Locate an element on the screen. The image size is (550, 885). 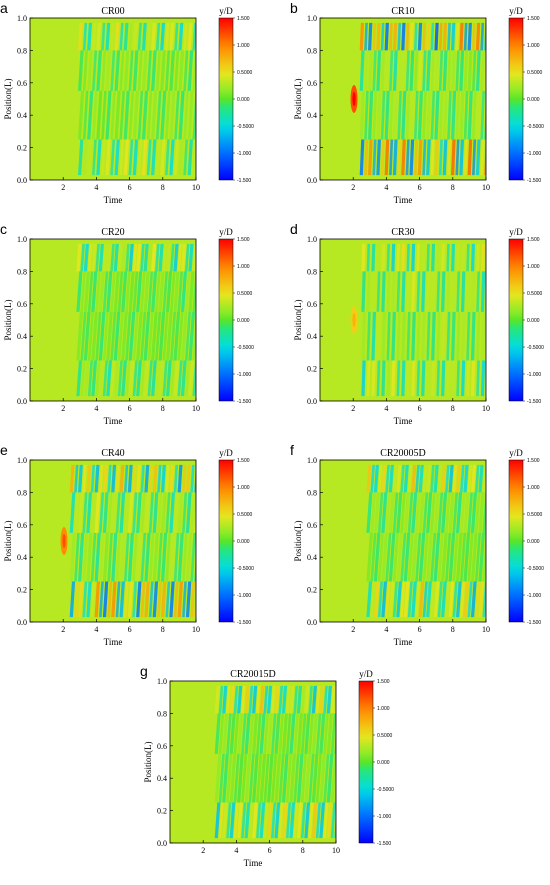
y-tick-label: 1.0 is located at coordinates (312, 18).